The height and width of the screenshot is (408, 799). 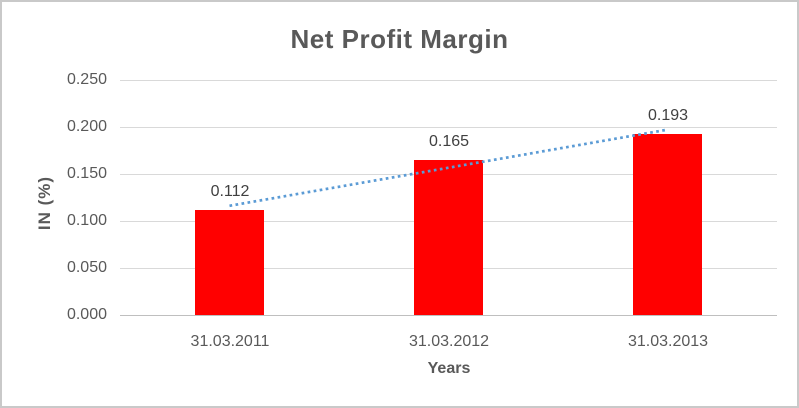 What do you see at coordinates (668, 115) in the screenshot?
I see `data-label: 0.193` at bounding box center [668, 115].